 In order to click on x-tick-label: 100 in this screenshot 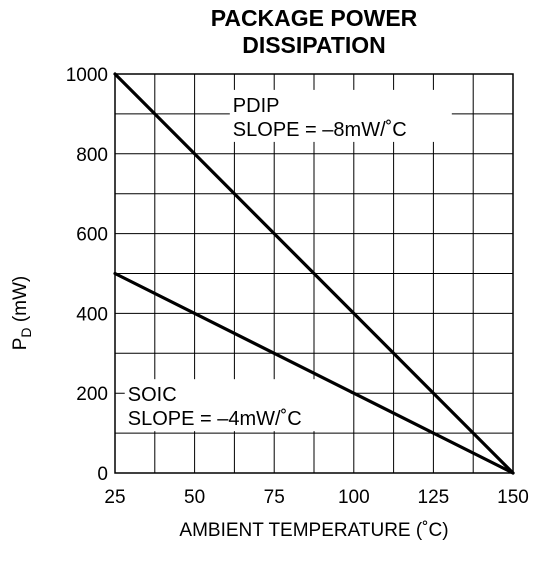, I will do `click(354, 497)`.